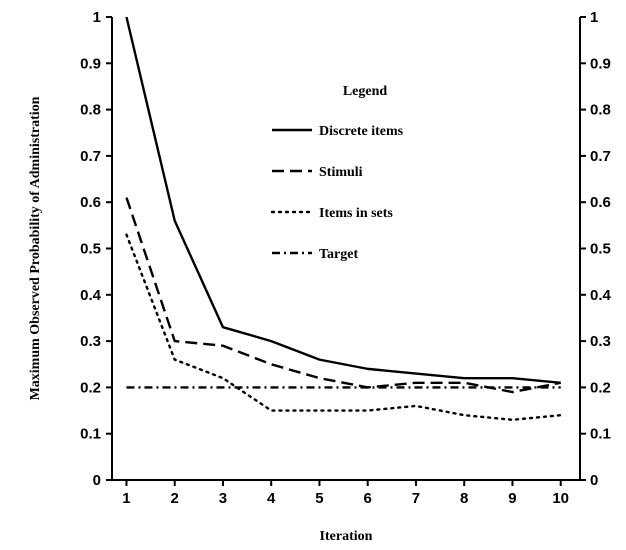  What do you see at coordinates (600, 202) in the screenshot?
I see `y-tick-label-right: 0.6` at bounding box center [600, 202].